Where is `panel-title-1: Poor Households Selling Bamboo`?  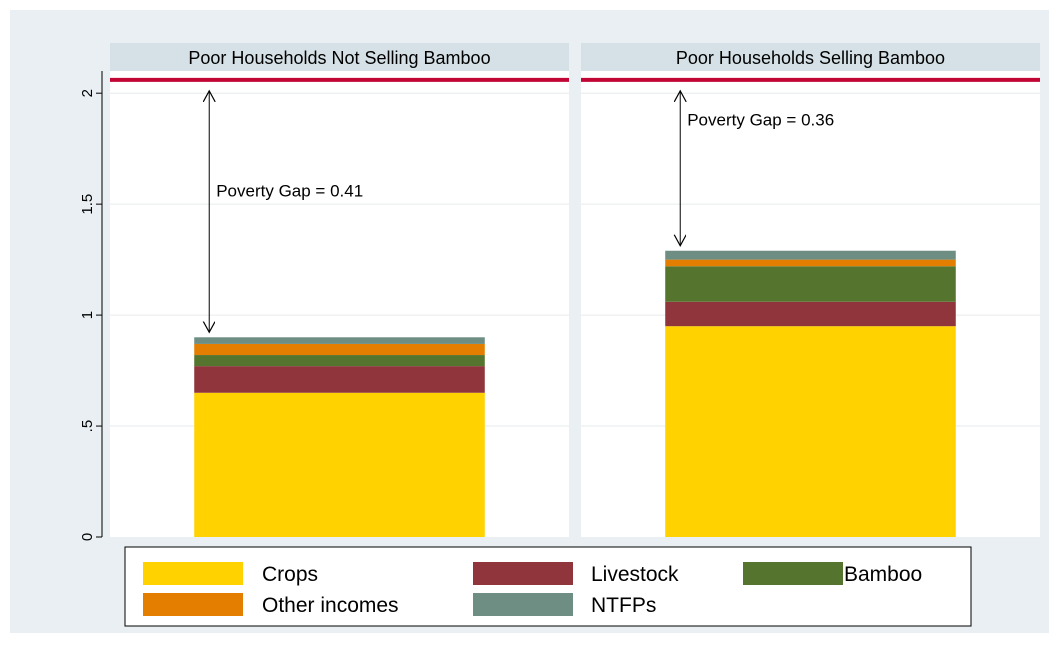
panel-title-1: Poor Households Selling Bamboo is located at coordinates (810, 58).